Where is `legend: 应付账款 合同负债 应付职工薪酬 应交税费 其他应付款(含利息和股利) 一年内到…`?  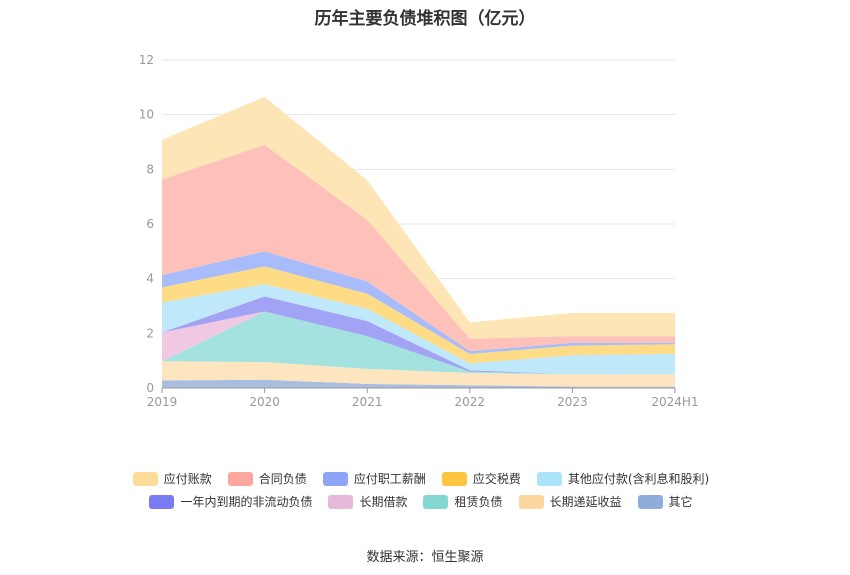
legend: 应付账款 合同负债 应付职工薪酬 应交税费 其他应付款(含利息和股利) 一年内到… is located at coordinates (425, 493).